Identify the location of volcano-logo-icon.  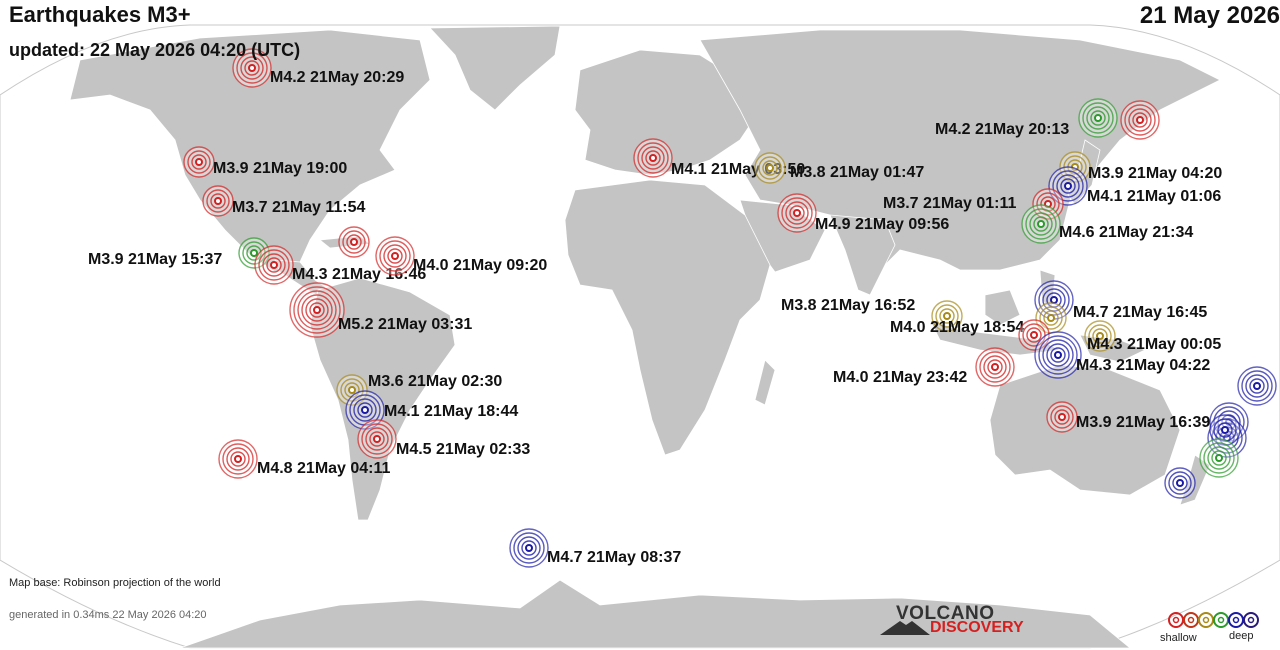
(905, 628).